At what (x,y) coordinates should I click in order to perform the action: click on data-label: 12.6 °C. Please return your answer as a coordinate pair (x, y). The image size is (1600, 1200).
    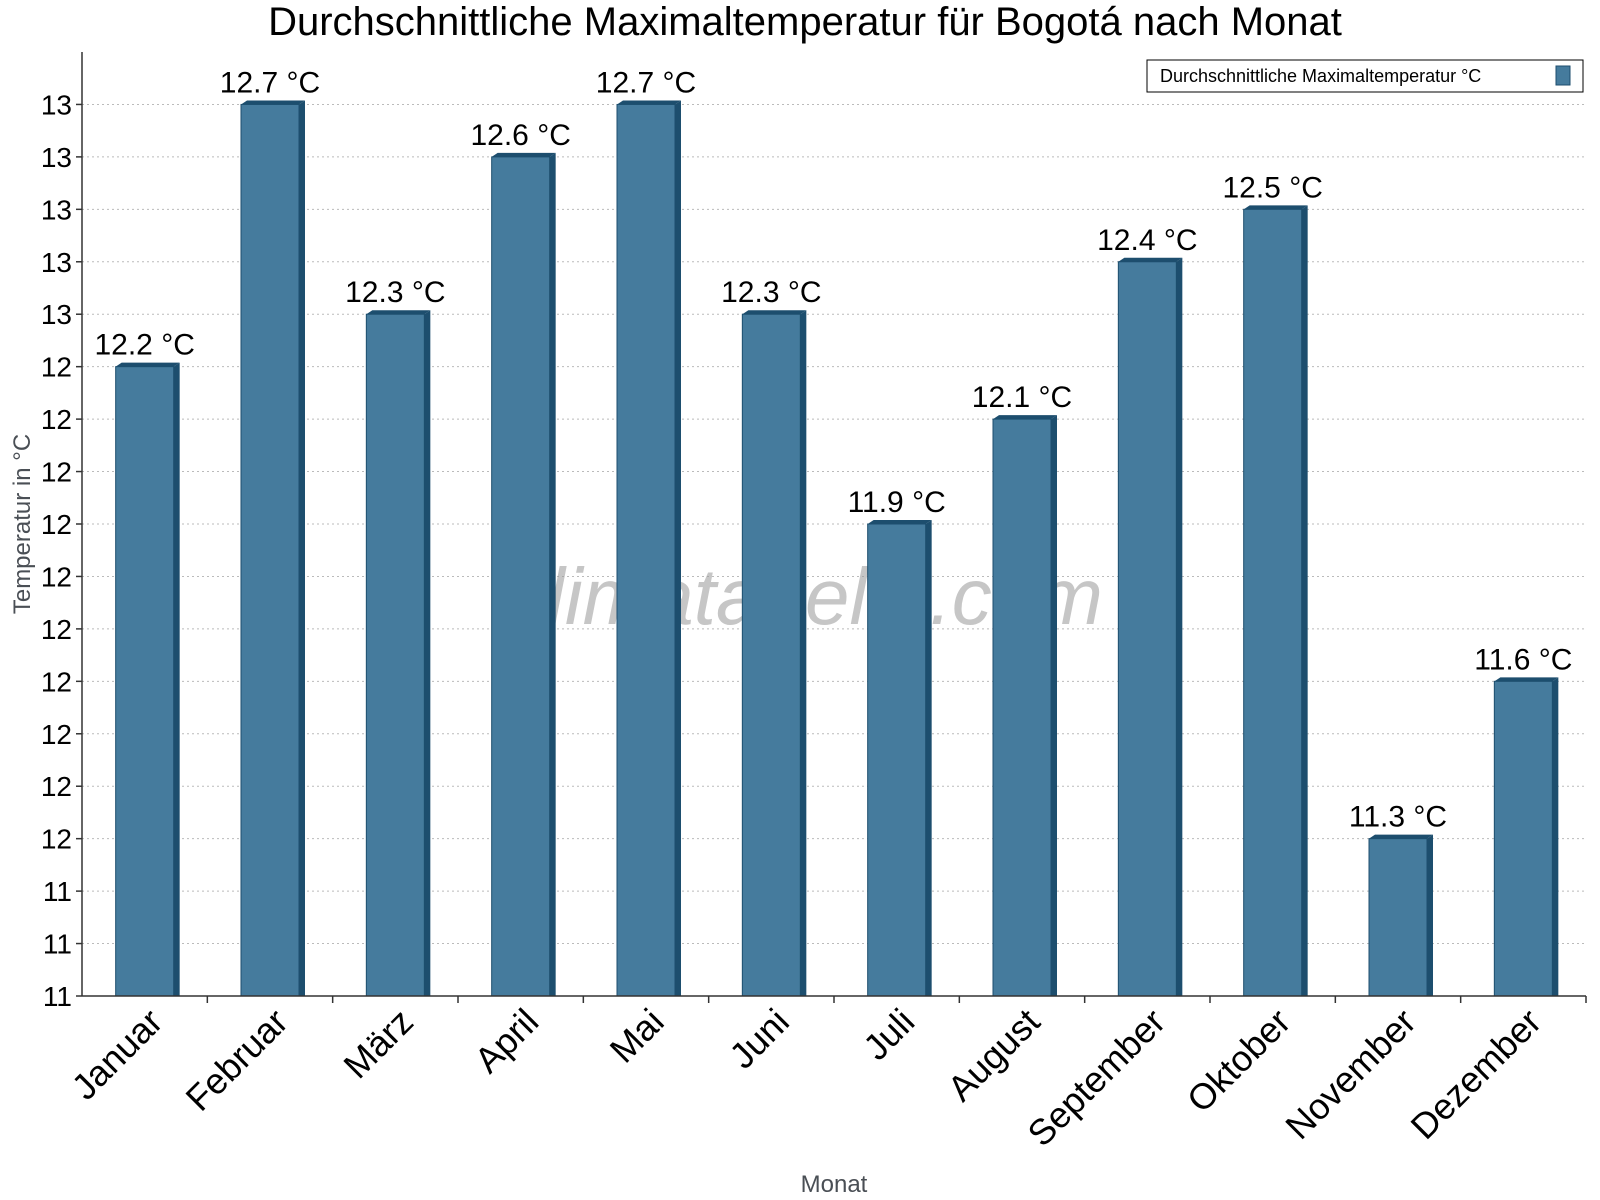
    Looking at the image, I should click on (520, 135).